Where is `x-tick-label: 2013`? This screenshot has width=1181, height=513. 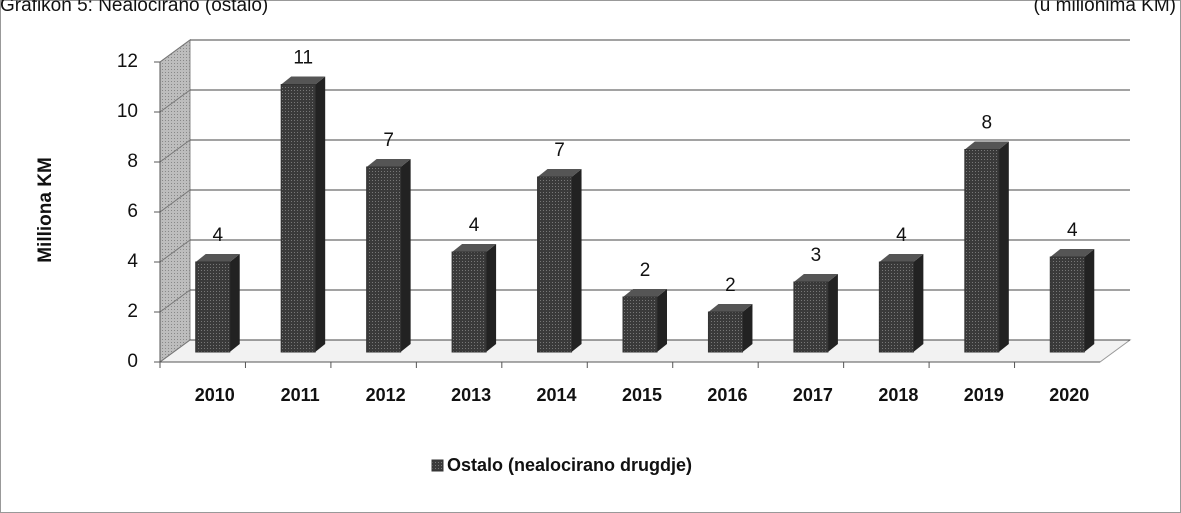 x-tick-label: 2013 is located at coordinates (471, 395).